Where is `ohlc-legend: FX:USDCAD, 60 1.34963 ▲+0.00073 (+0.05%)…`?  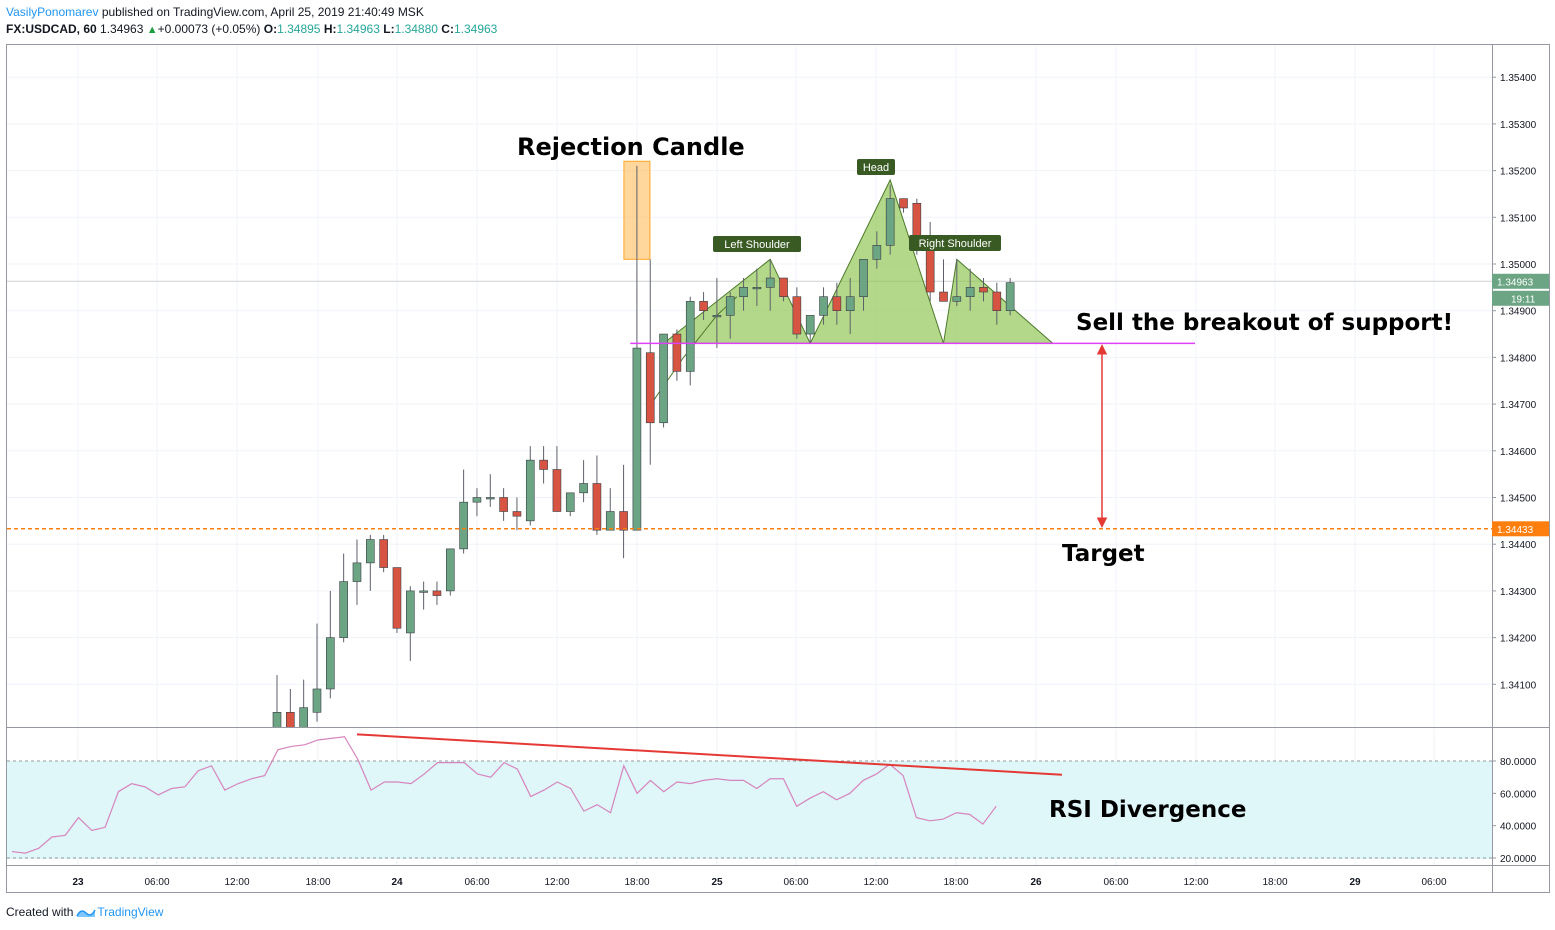 ohlc-legend: FX:USDCAD, 60 1.34963 ▲+0.00073 (+0.05%)… is located at coordinates (251, 29).